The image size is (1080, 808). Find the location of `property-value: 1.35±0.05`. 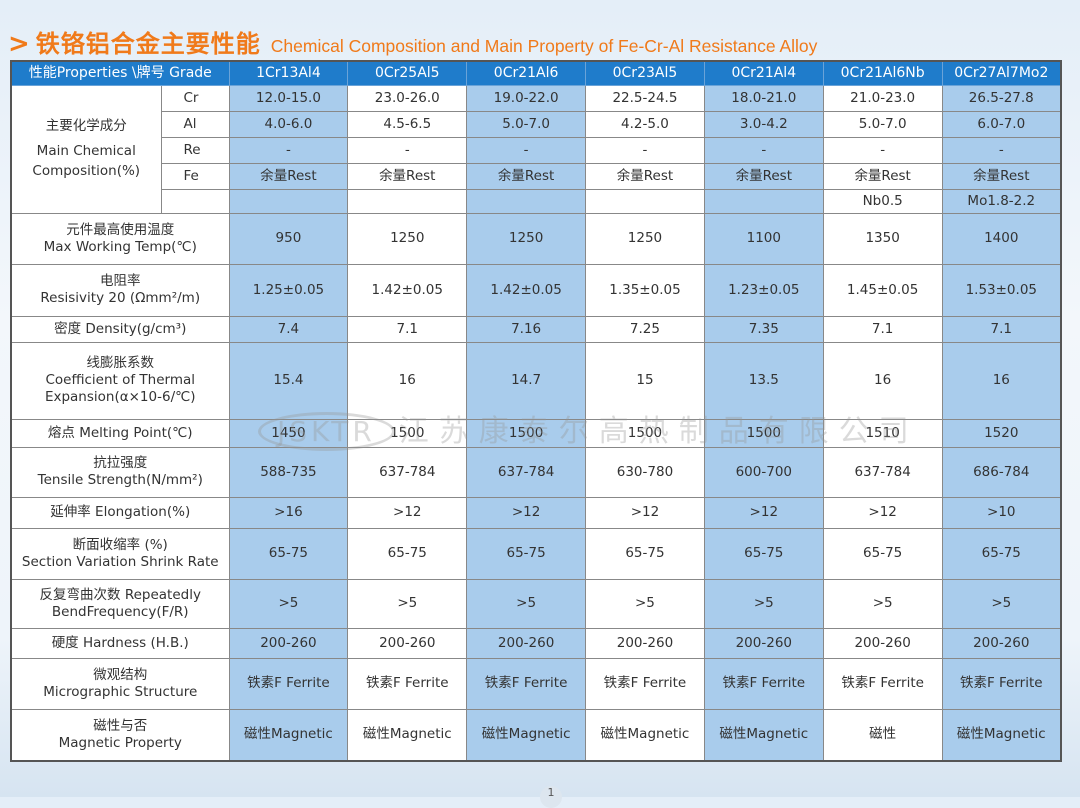

property-value: 1.35±0.05 is located at coordinates (645, 290).